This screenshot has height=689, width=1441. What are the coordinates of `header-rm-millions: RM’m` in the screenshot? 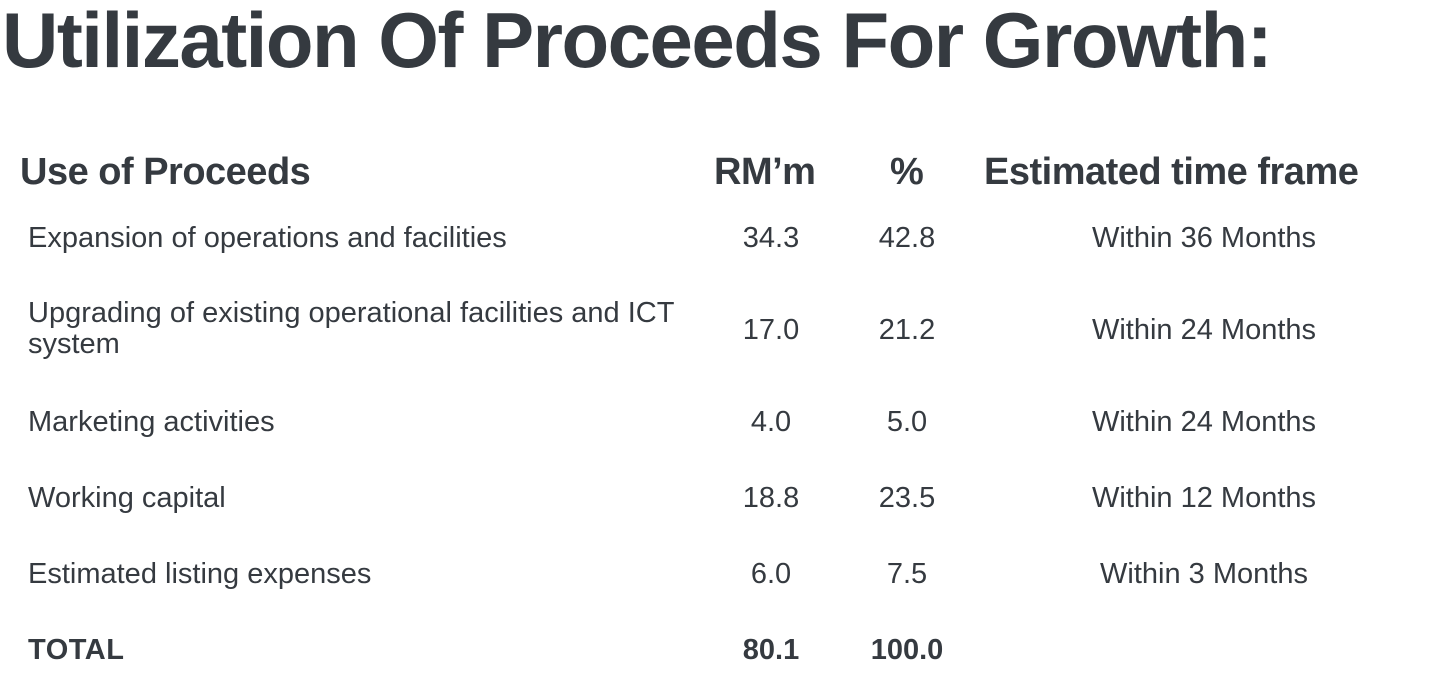 It's located at (765, 172).